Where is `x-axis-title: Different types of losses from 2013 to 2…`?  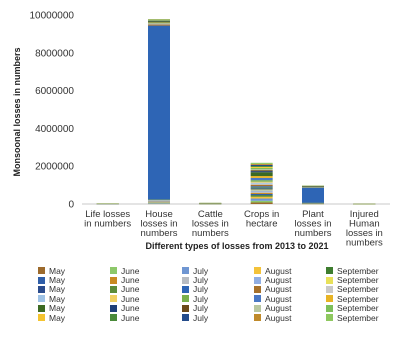
x-axis-title: Different types of losses from 2013 to 2… is located at coordinates (236, 246).